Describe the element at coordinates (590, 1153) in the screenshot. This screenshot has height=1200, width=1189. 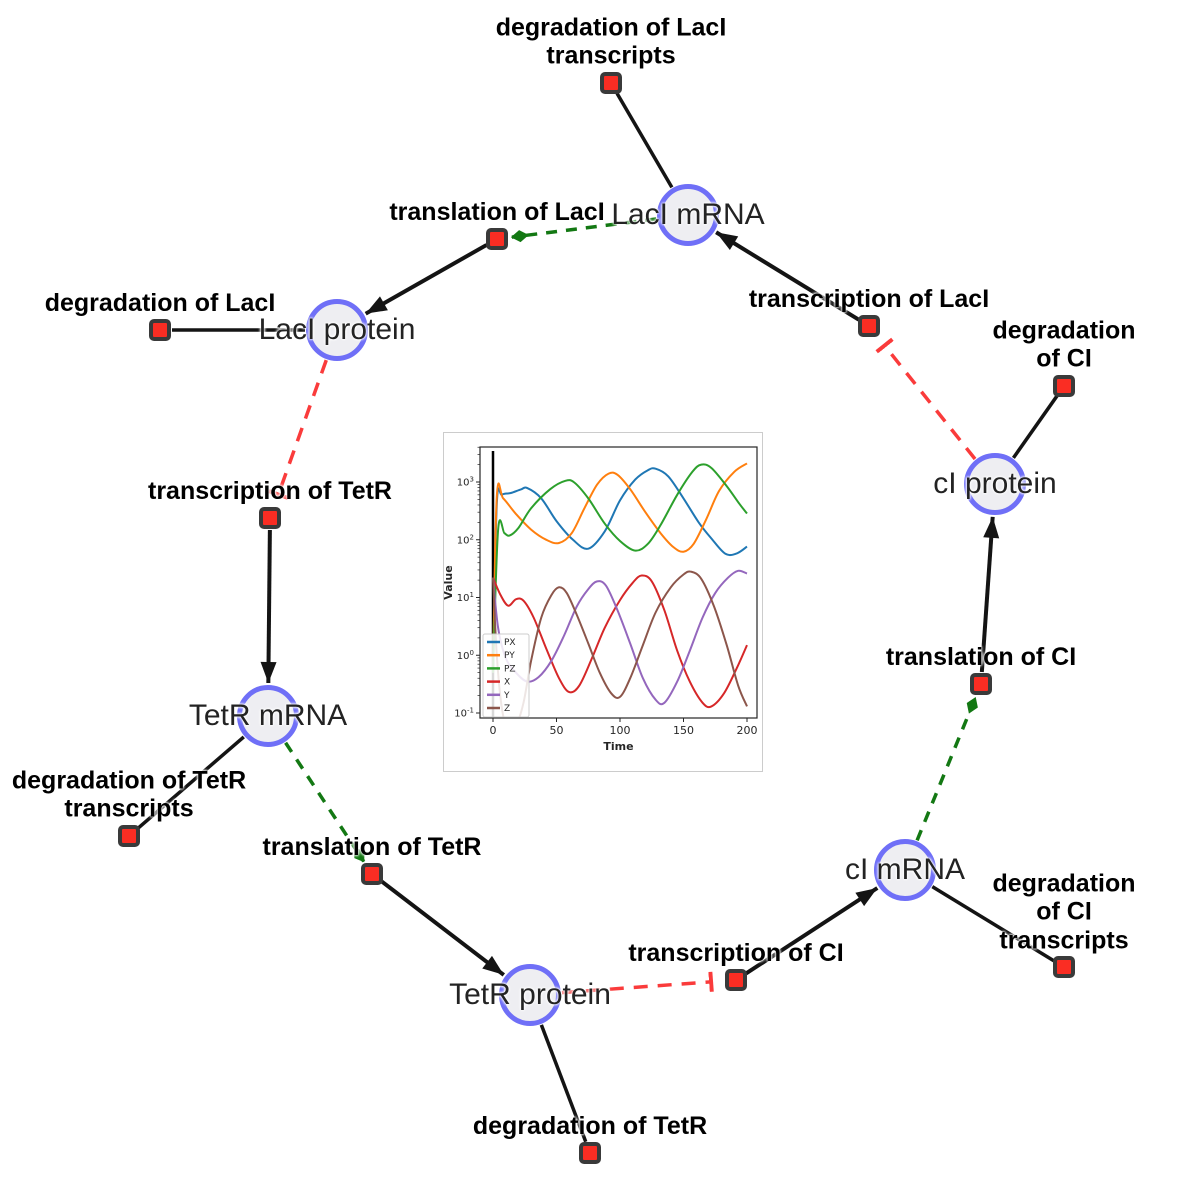
I see `reaction-node-deg_tetr` at that location.